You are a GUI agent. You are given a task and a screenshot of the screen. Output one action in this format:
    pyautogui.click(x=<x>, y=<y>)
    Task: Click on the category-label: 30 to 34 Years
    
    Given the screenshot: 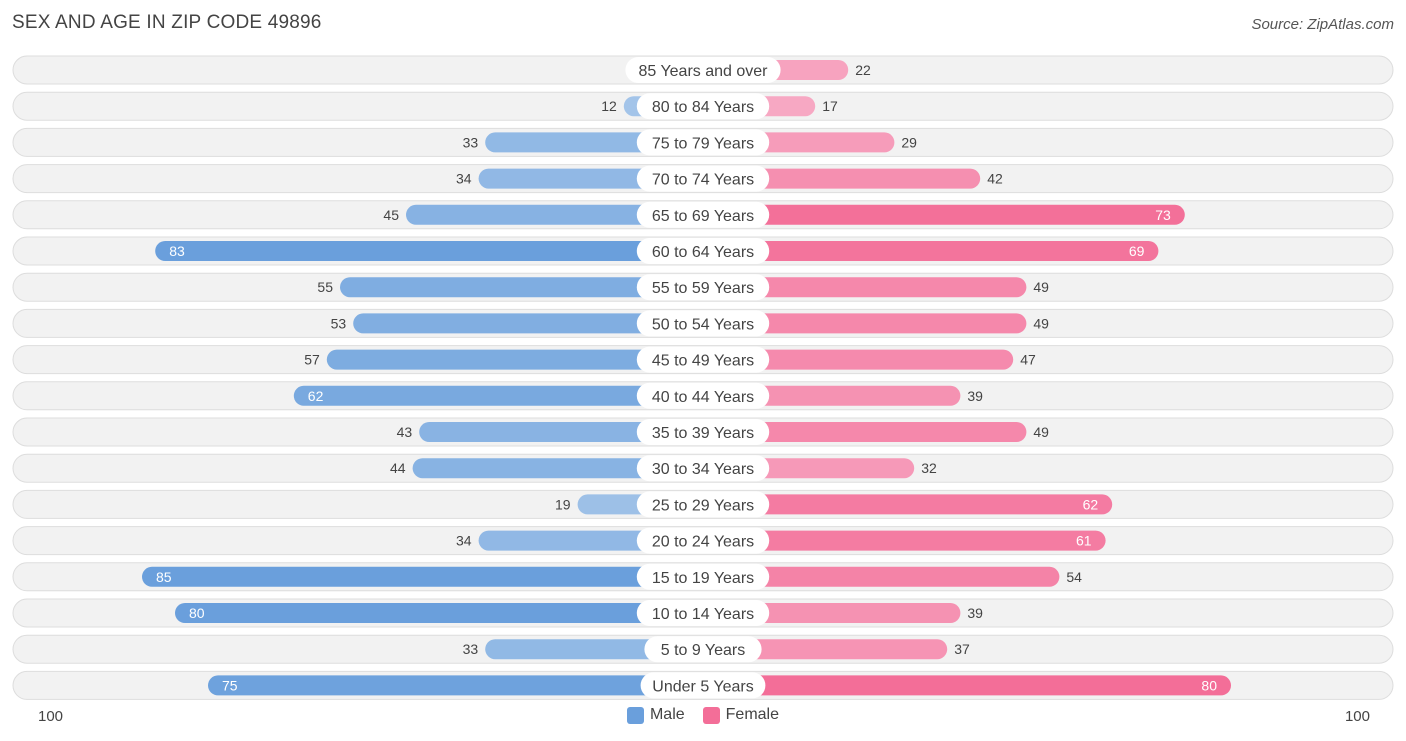 What is the action you would take?
    pyautogui.click(x=703, y=469)
    